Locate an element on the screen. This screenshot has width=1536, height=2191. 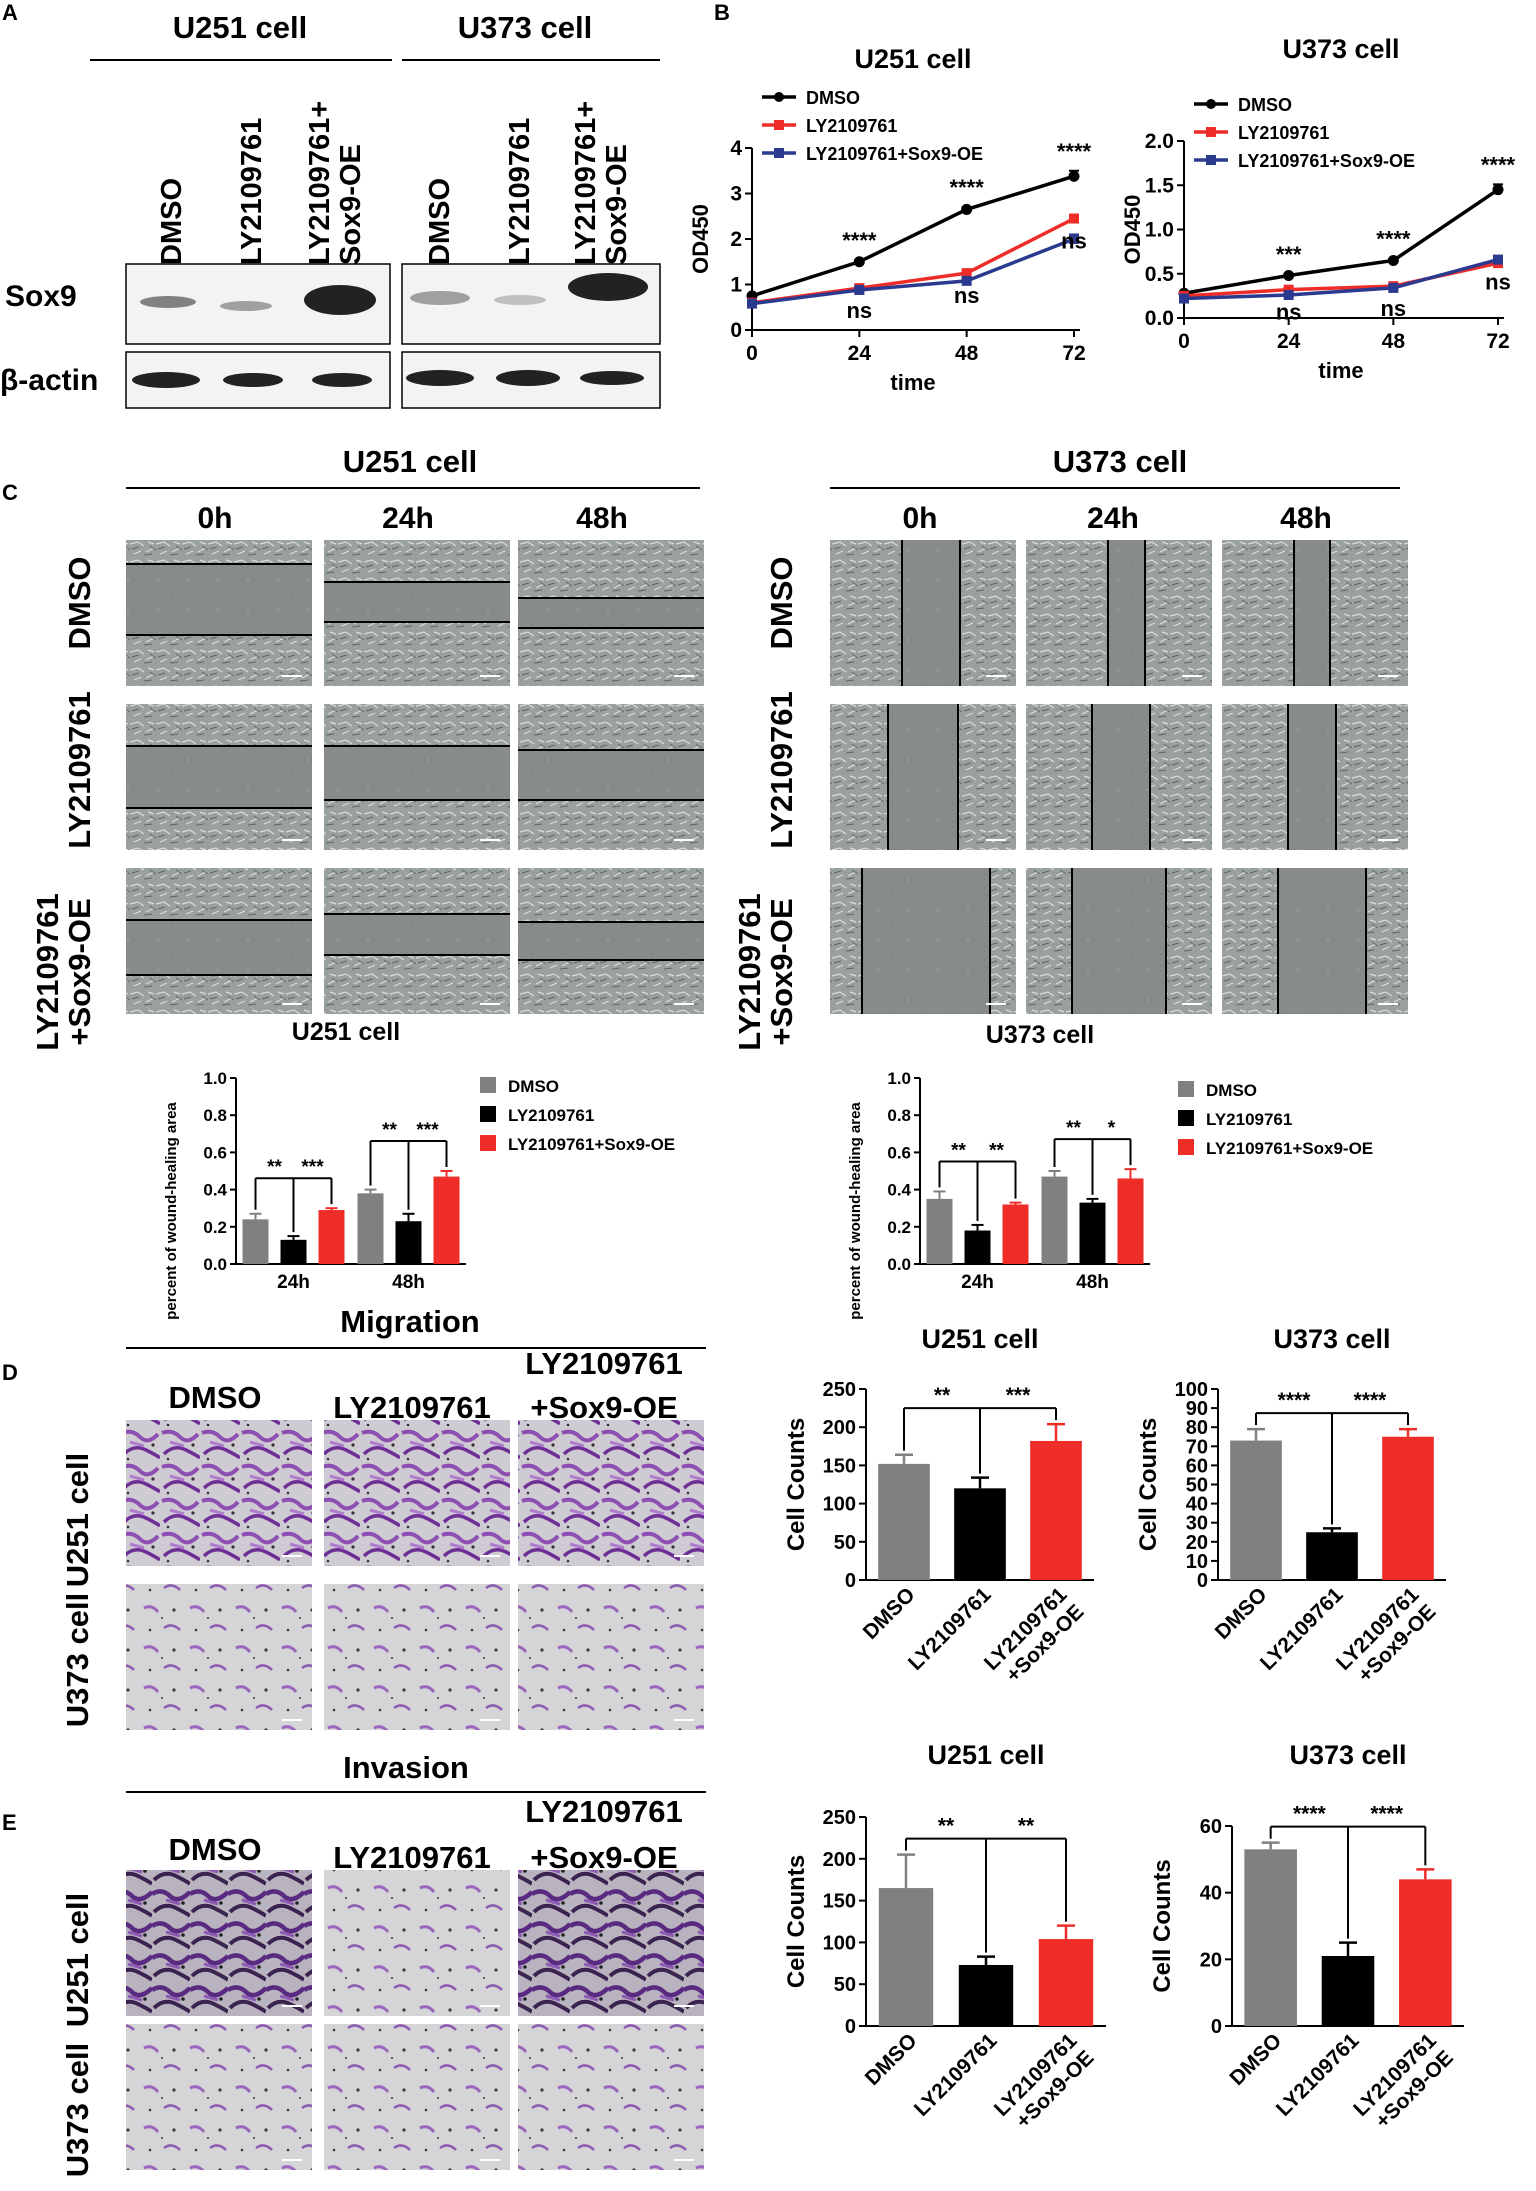
row-u373-mig: U373 cell is located at coordinates (77, 1660).